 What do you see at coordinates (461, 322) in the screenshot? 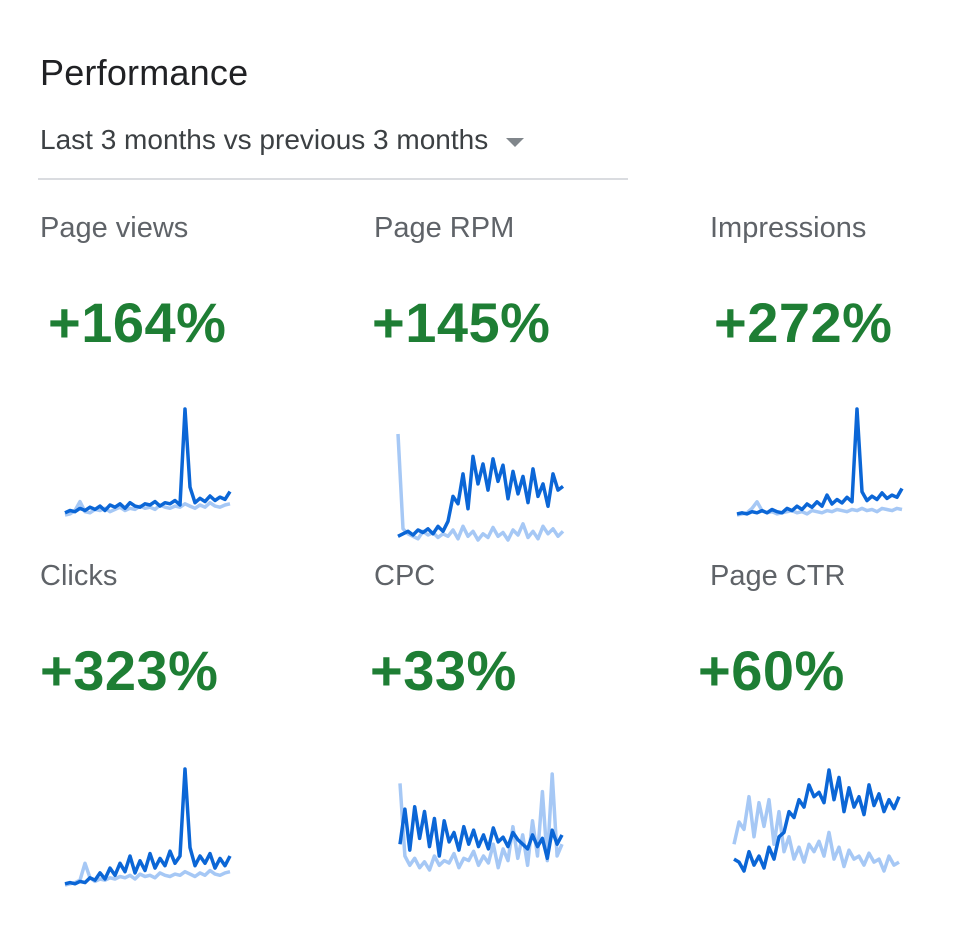
I see `metric-change-value: +145%` at bounding box center [461, 322].